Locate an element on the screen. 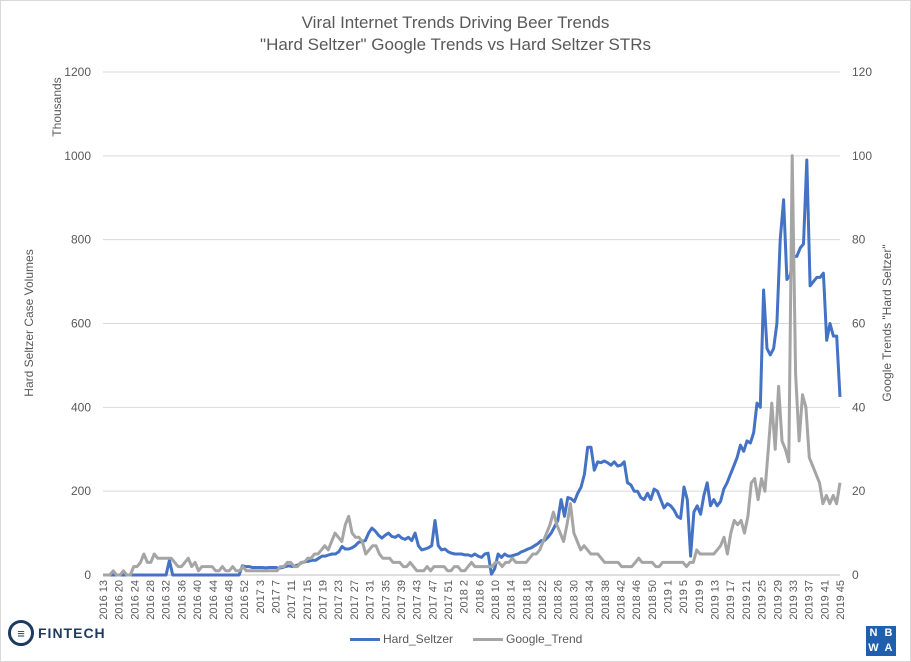 The height and width of the screenshot is (662, 911). x-tick-label: 2019 45 is located at coordinates (841, 600).